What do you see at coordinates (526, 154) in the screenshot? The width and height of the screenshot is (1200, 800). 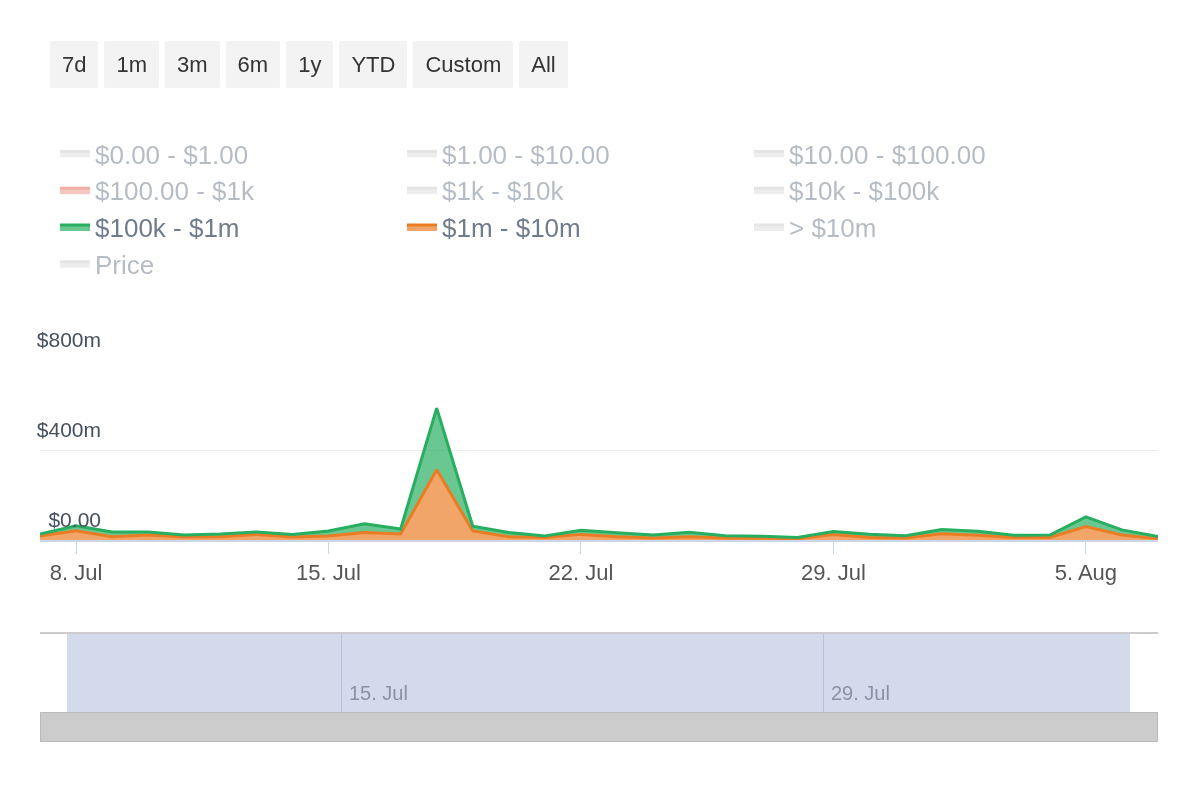 I see `legend-label: $1.00 - $10.00` at bounding box center [526, 154].